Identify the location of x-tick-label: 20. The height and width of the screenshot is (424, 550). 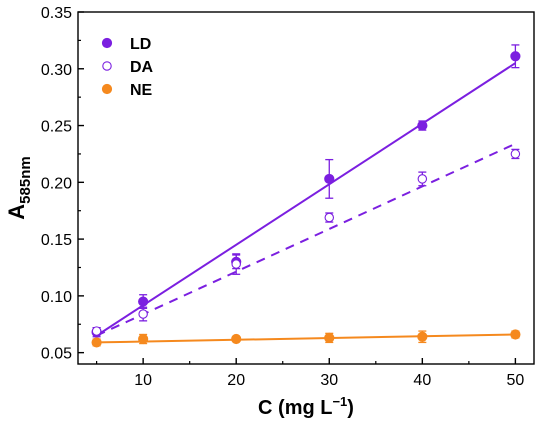
(236, 380).